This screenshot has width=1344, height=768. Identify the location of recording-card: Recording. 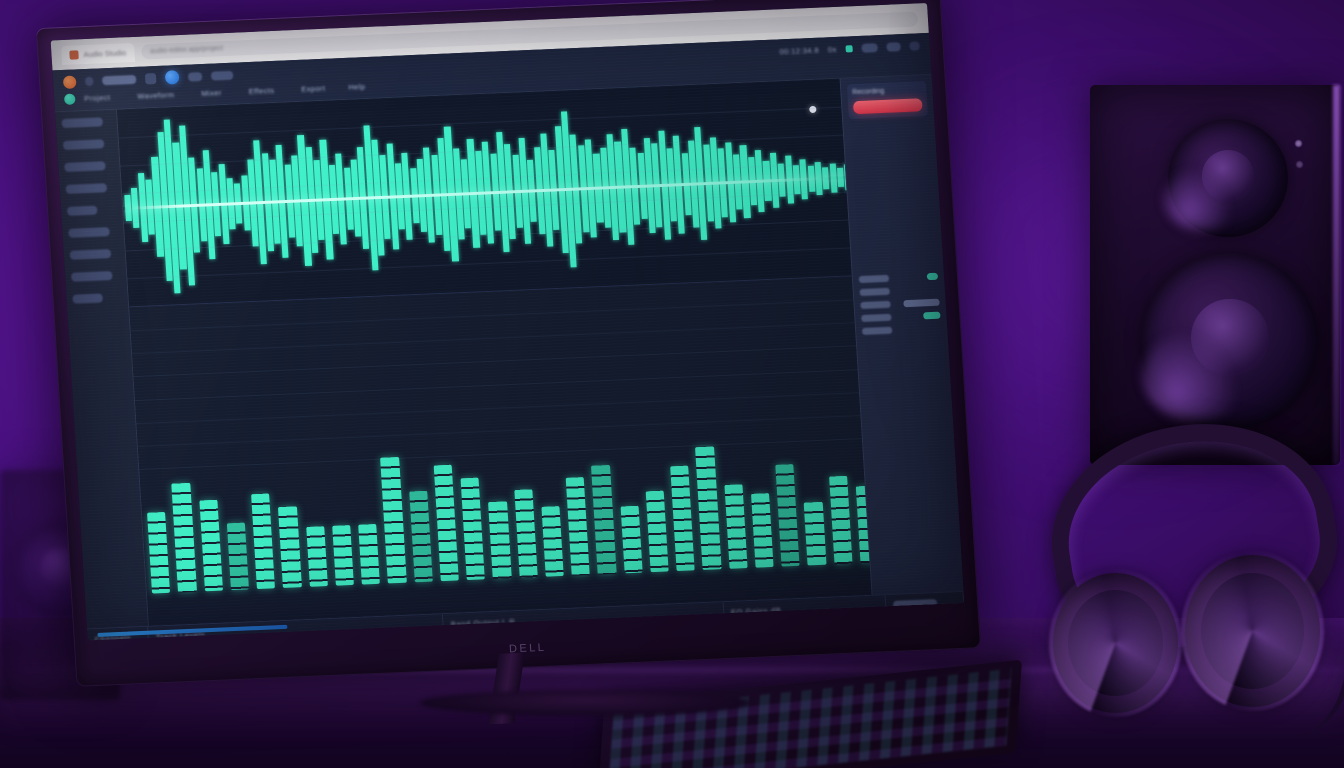
(887, 100).